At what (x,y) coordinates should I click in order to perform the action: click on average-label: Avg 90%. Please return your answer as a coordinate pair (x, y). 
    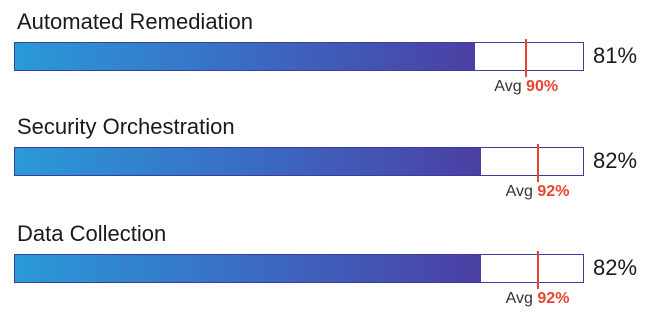
    Looking at the image, I should click on (526, 87).